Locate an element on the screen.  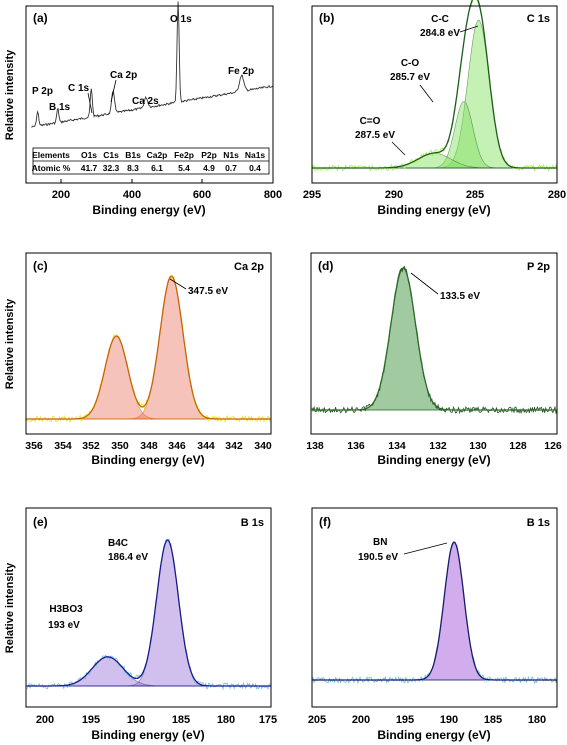
annotation-h3bo3-energy: 193 eV is located at coordinates (64, 625).